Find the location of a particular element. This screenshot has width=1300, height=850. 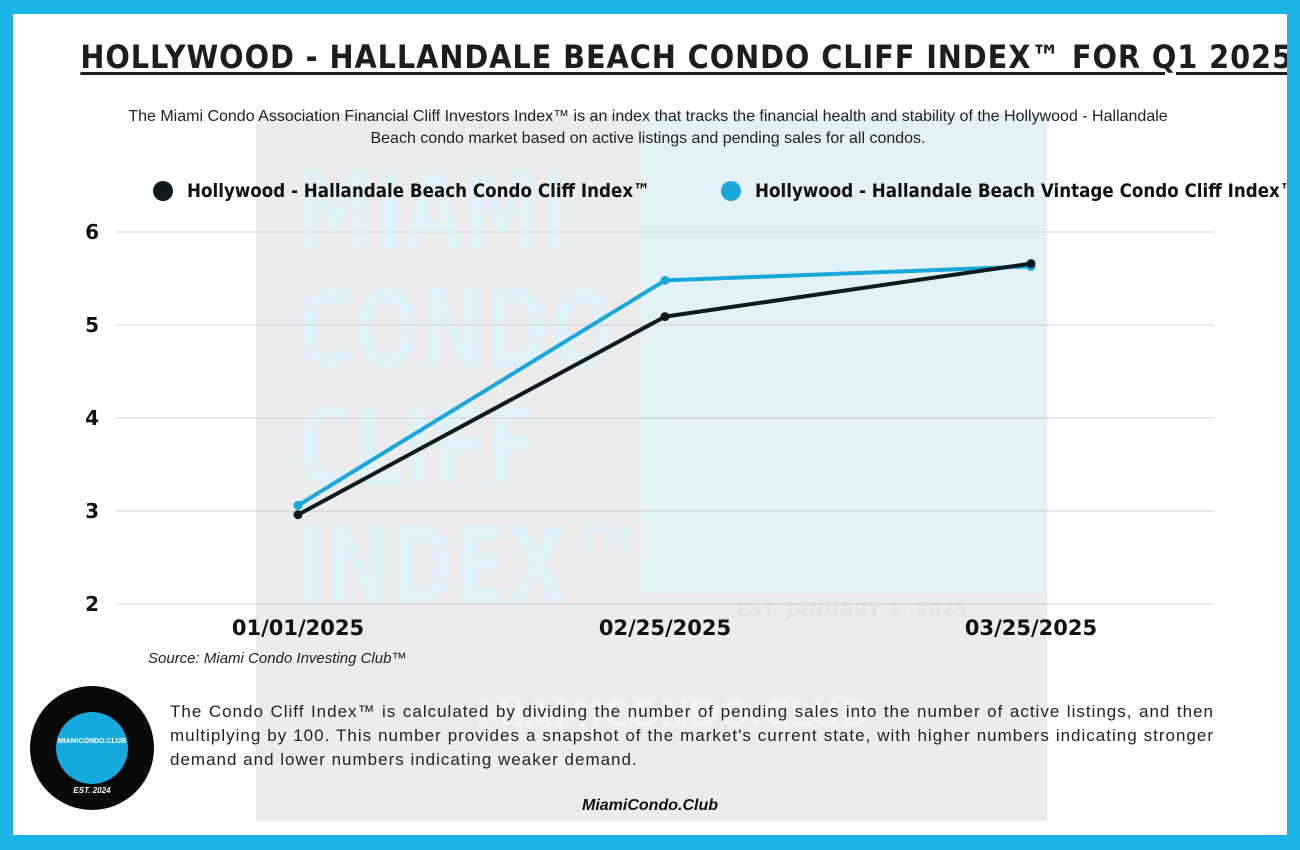

y-tick-label: 3 is located at coordinates (92, 511).